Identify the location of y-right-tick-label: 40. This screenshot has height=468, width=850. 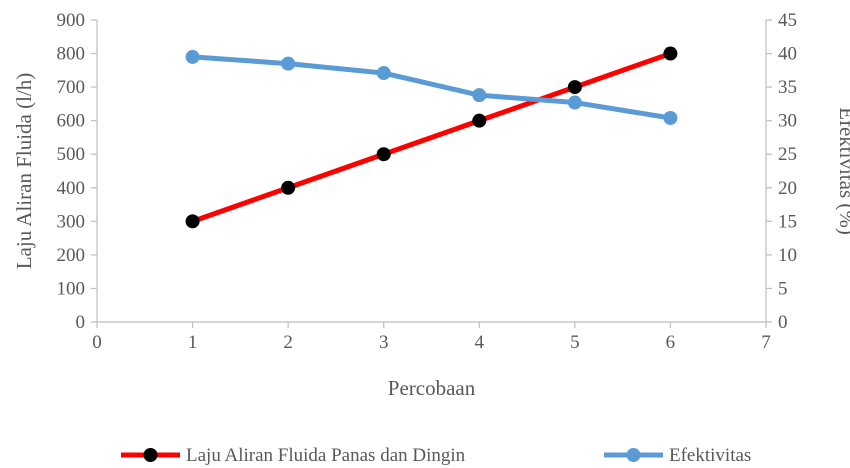
(787, 54).